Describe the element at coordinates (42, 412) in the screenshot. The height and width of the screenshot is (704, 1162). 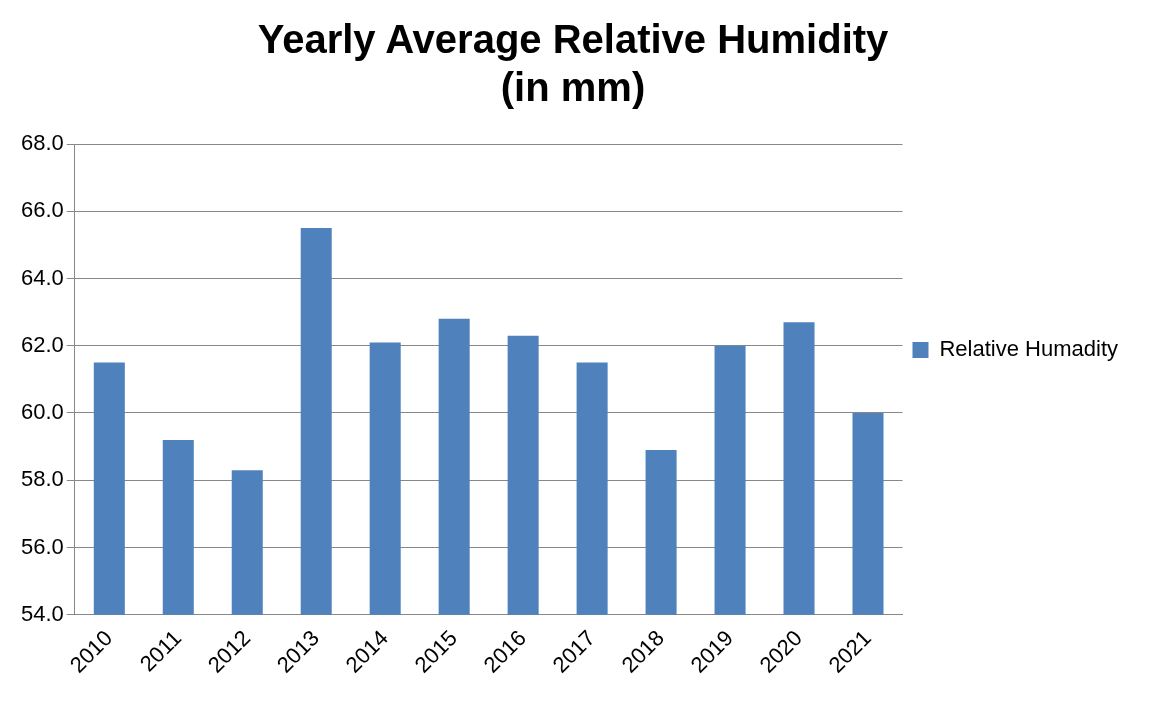
I see `y-tick-label: 60.0` at that location.